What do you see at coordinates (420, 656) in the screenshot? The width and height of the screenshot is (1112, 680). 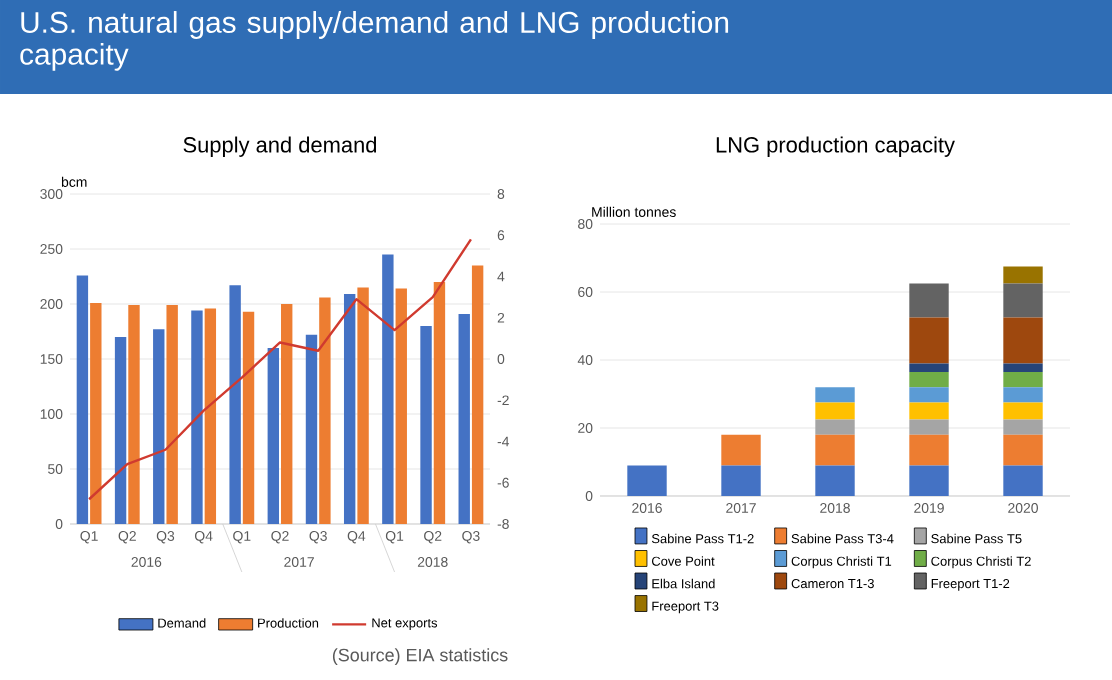 I see `text: (Source) EIA statistics` at bounding box center [420, 656].